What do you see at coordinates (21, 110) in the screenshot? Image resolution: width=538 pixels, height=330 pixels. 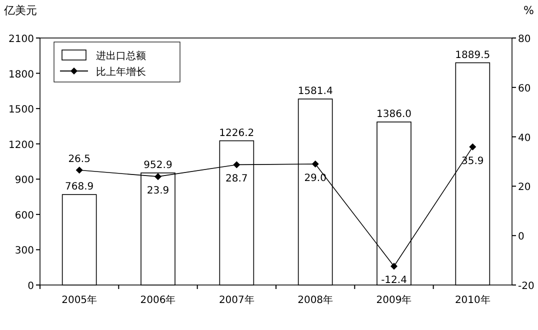 I see `y-tick-label: 1500` at bounding box center [21, 110].